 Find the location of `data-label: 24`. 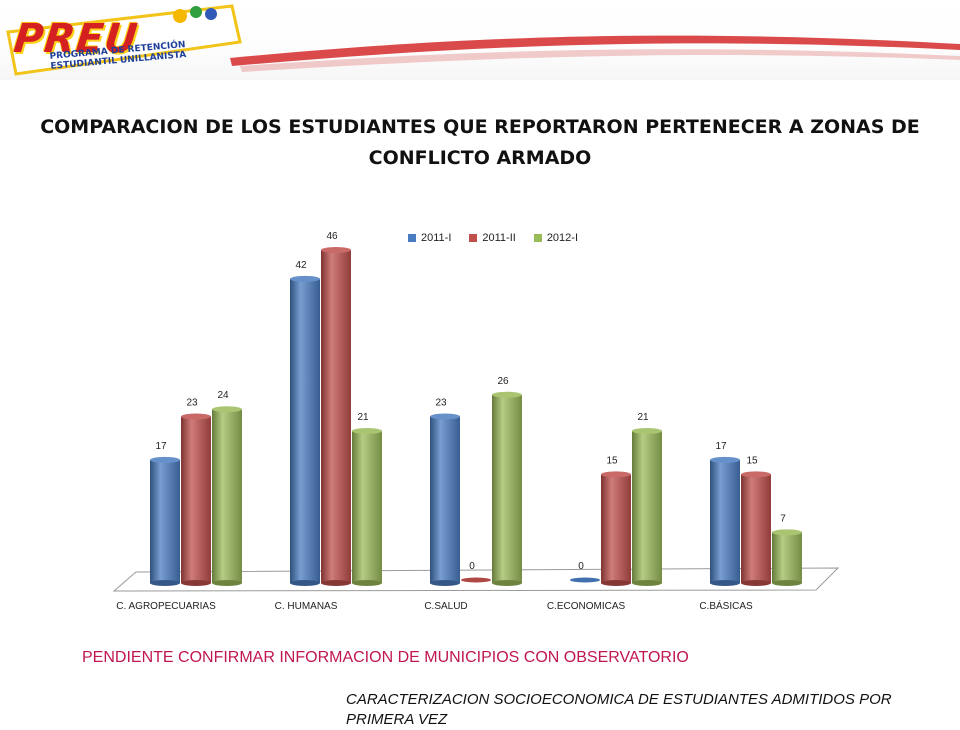

data-label: 24 is located at coordinates (223, 395).